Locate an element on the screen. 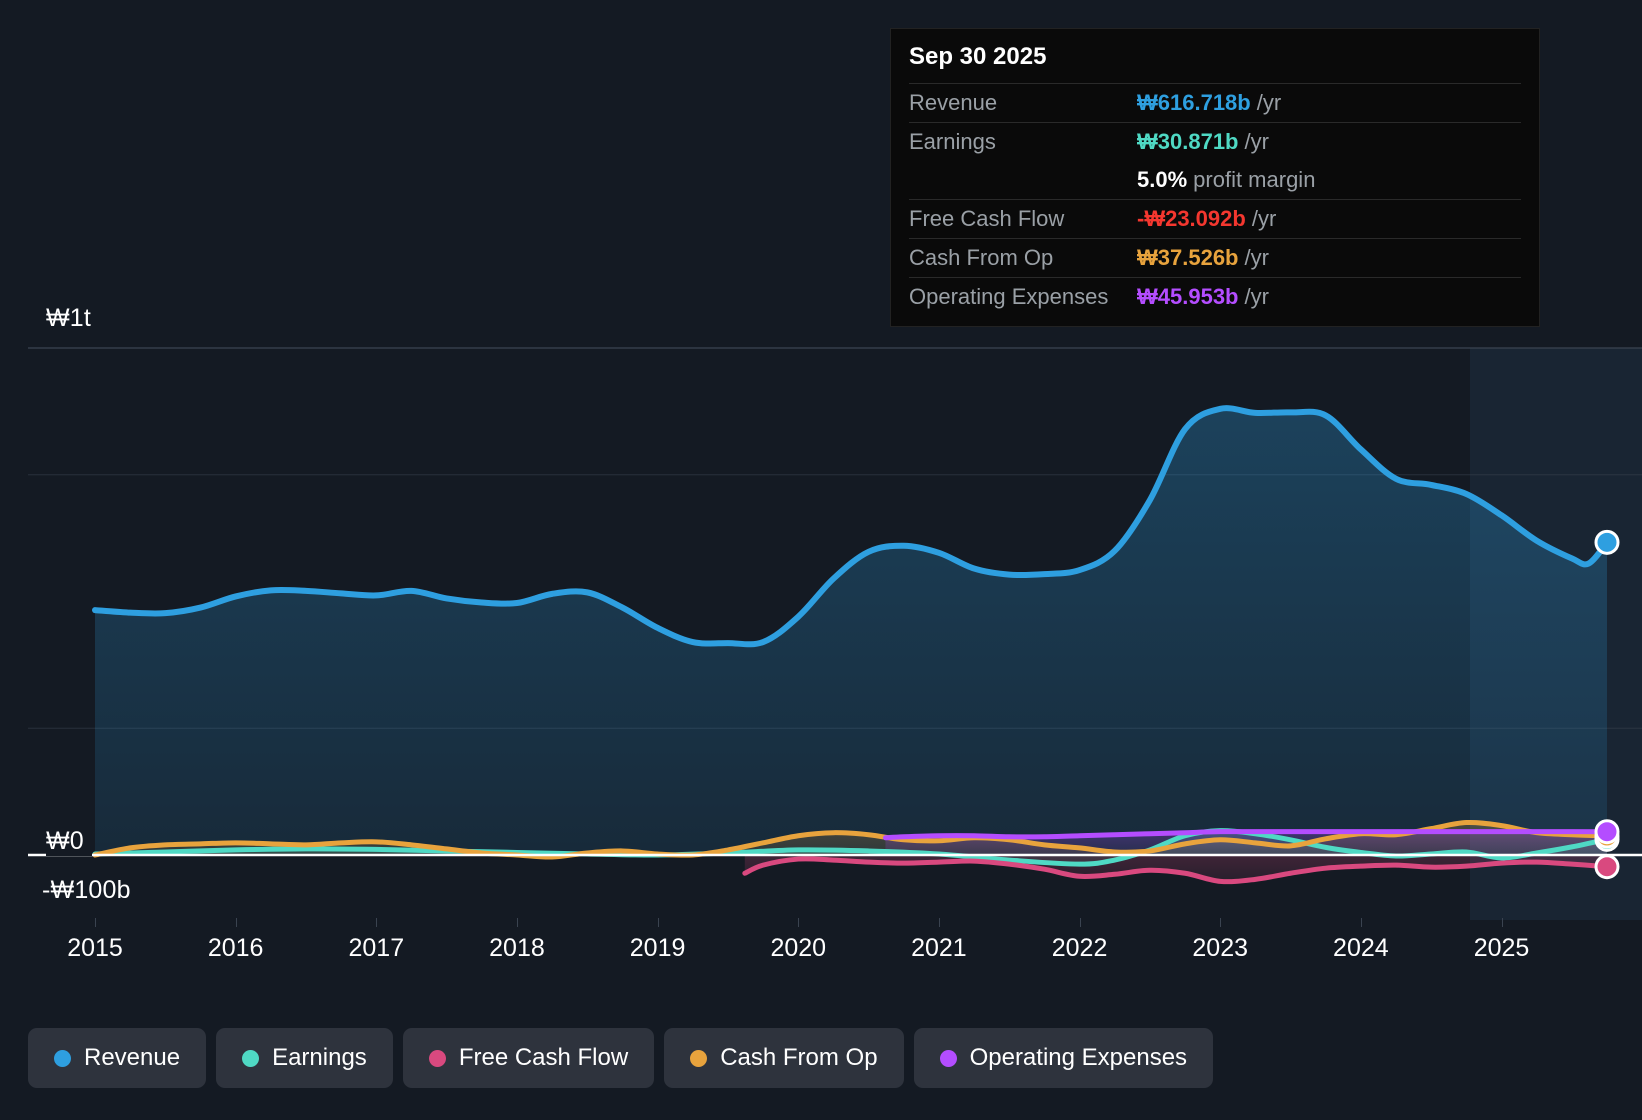 The width and height of the screenshot is (1642, 1120). legend-item-operating-expenses: Operating Expenses is located at coordinates (1063, 1058).